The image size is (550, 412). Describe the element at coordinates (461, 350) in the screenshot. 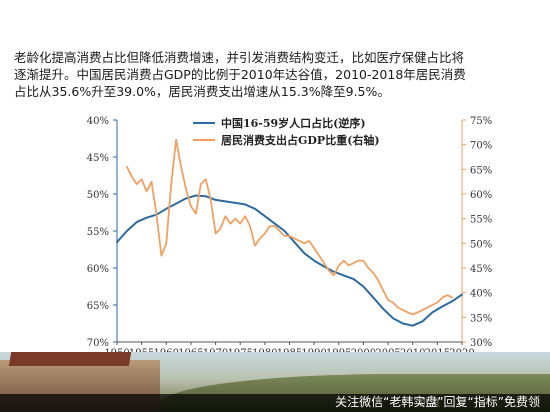

I see `x-tick-label: 2020` at that location.